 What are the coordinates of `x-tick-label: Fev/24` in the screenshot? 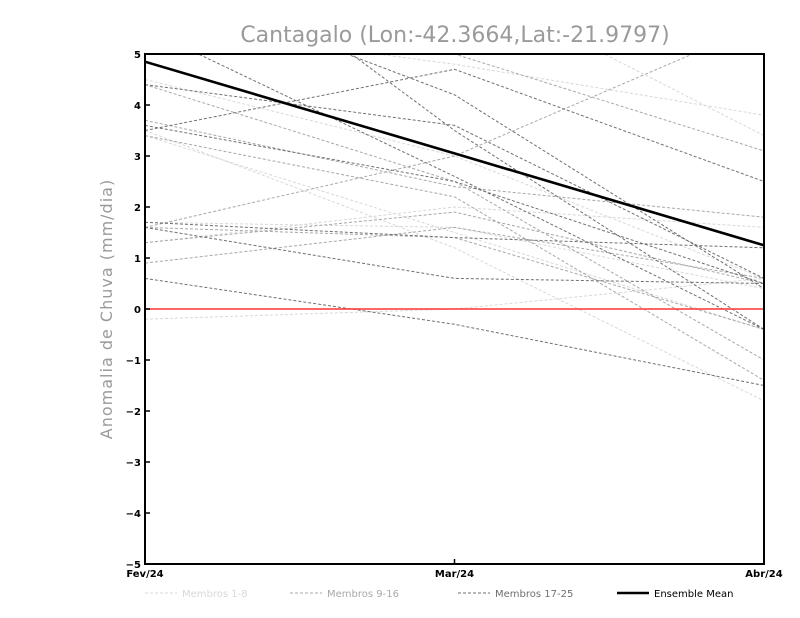 It's located at (144, 574).